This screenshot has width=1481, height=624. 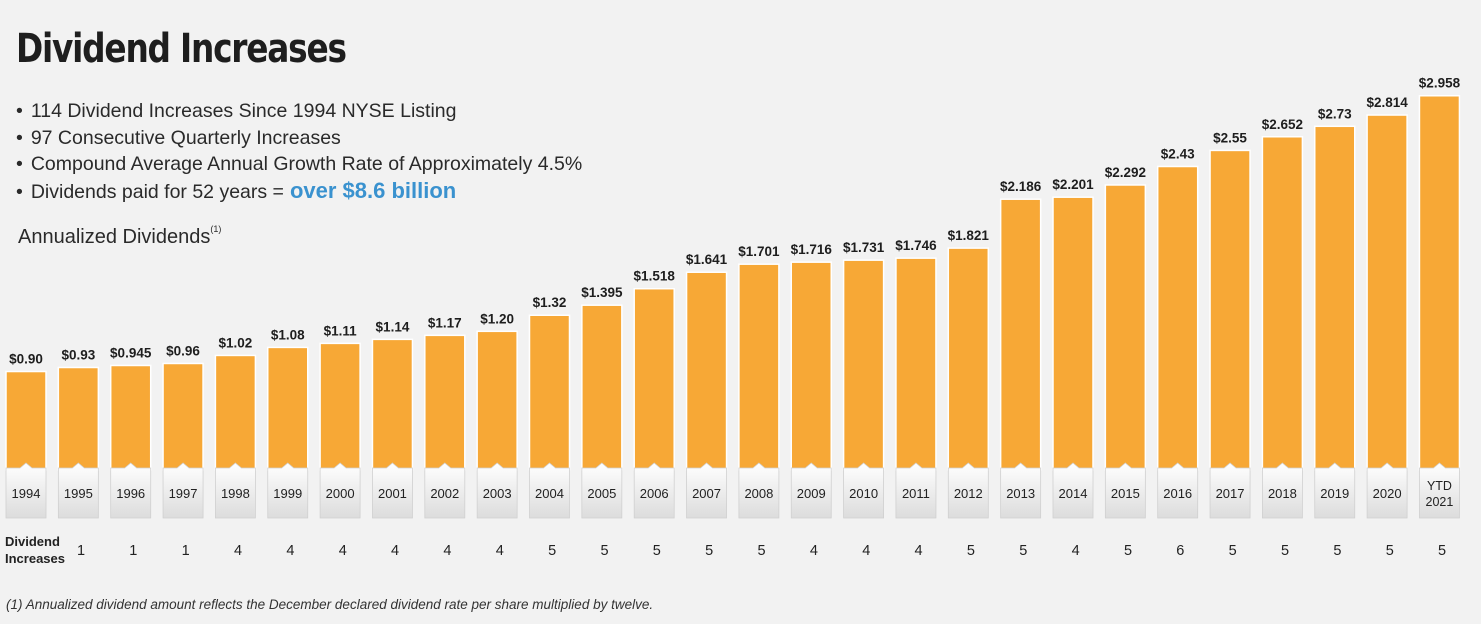 What do you see at coordinates (1334, 493) in the screenshot?
I see `year-label: 2019` at bounding box center [1334, 493].